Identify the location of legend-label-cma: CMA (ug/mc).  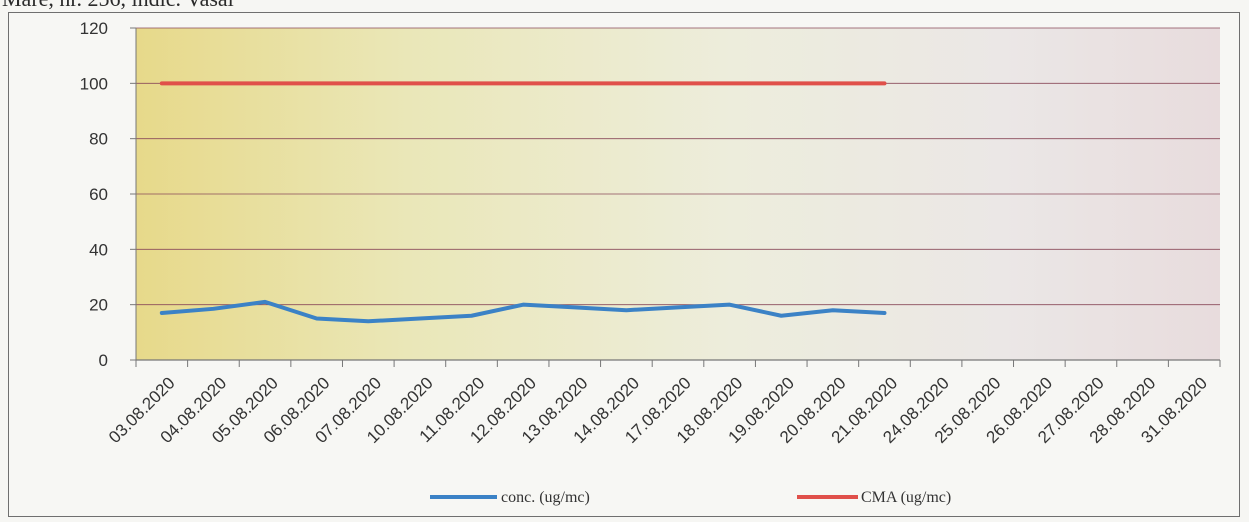
(906, 497).